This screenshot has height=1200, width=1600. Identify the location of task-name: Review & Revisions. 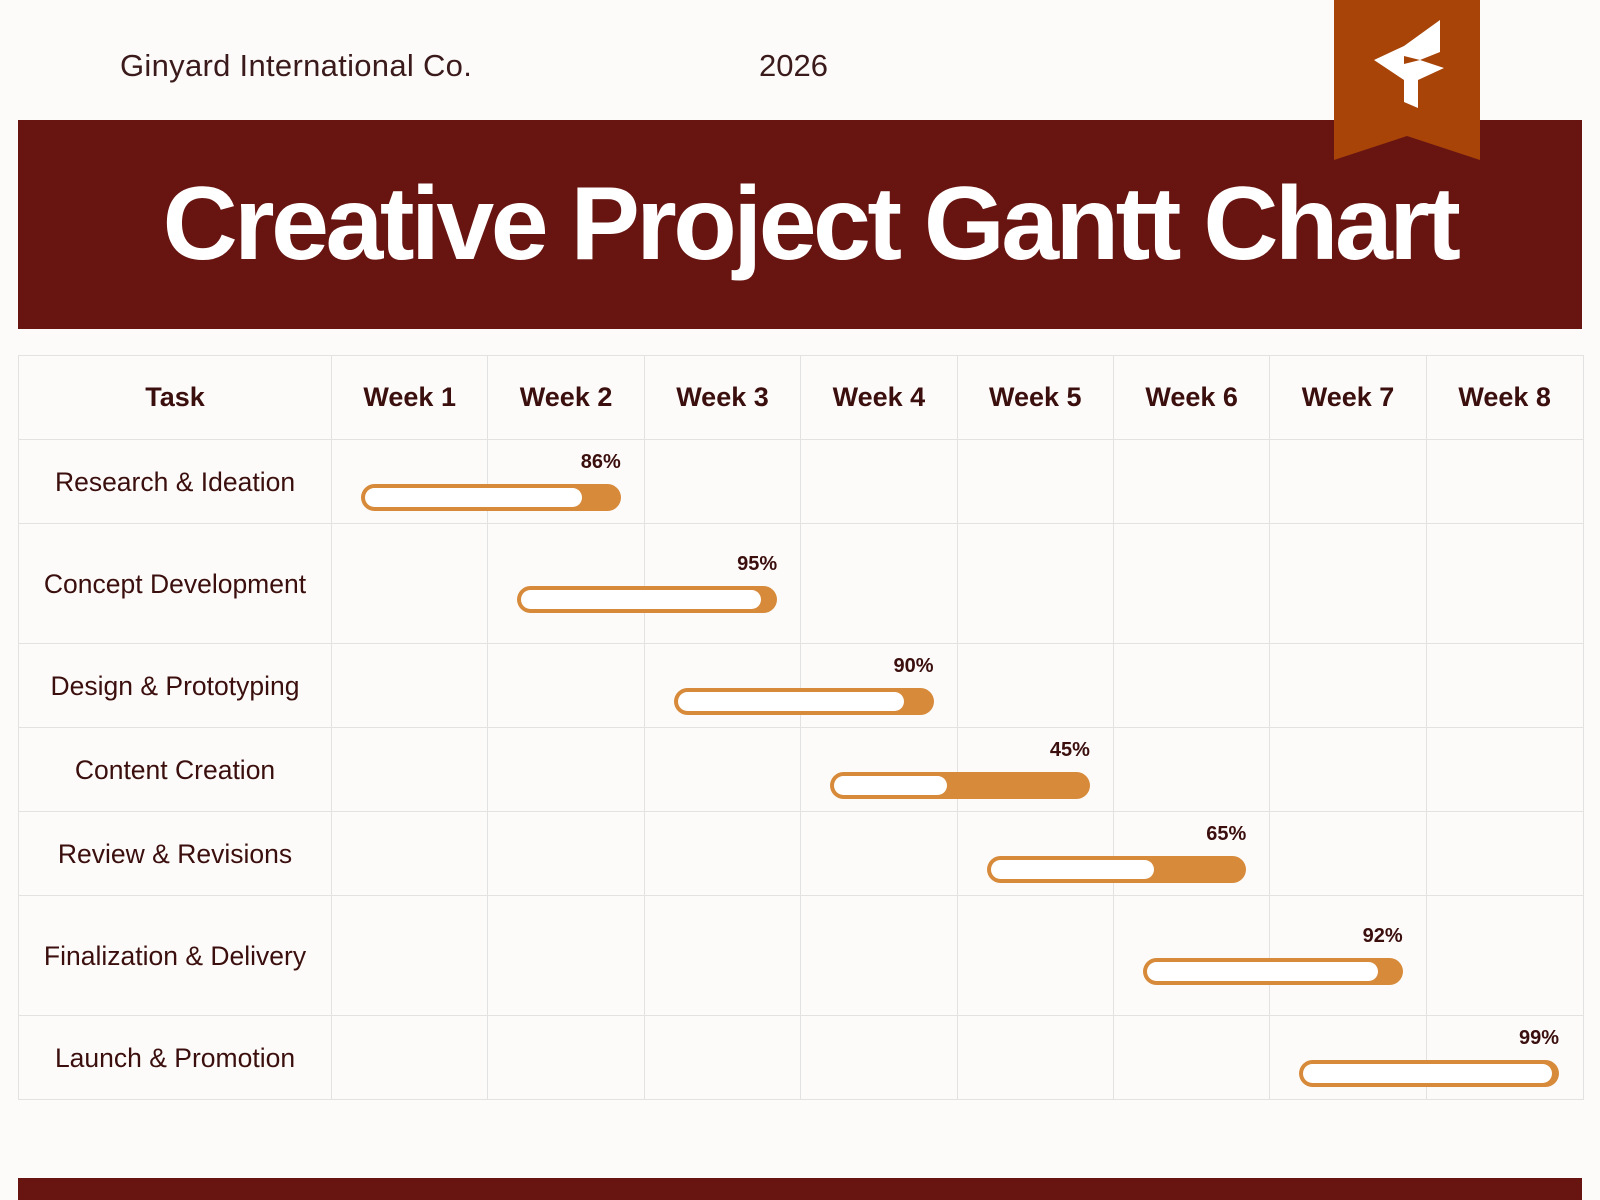
(175, 853).